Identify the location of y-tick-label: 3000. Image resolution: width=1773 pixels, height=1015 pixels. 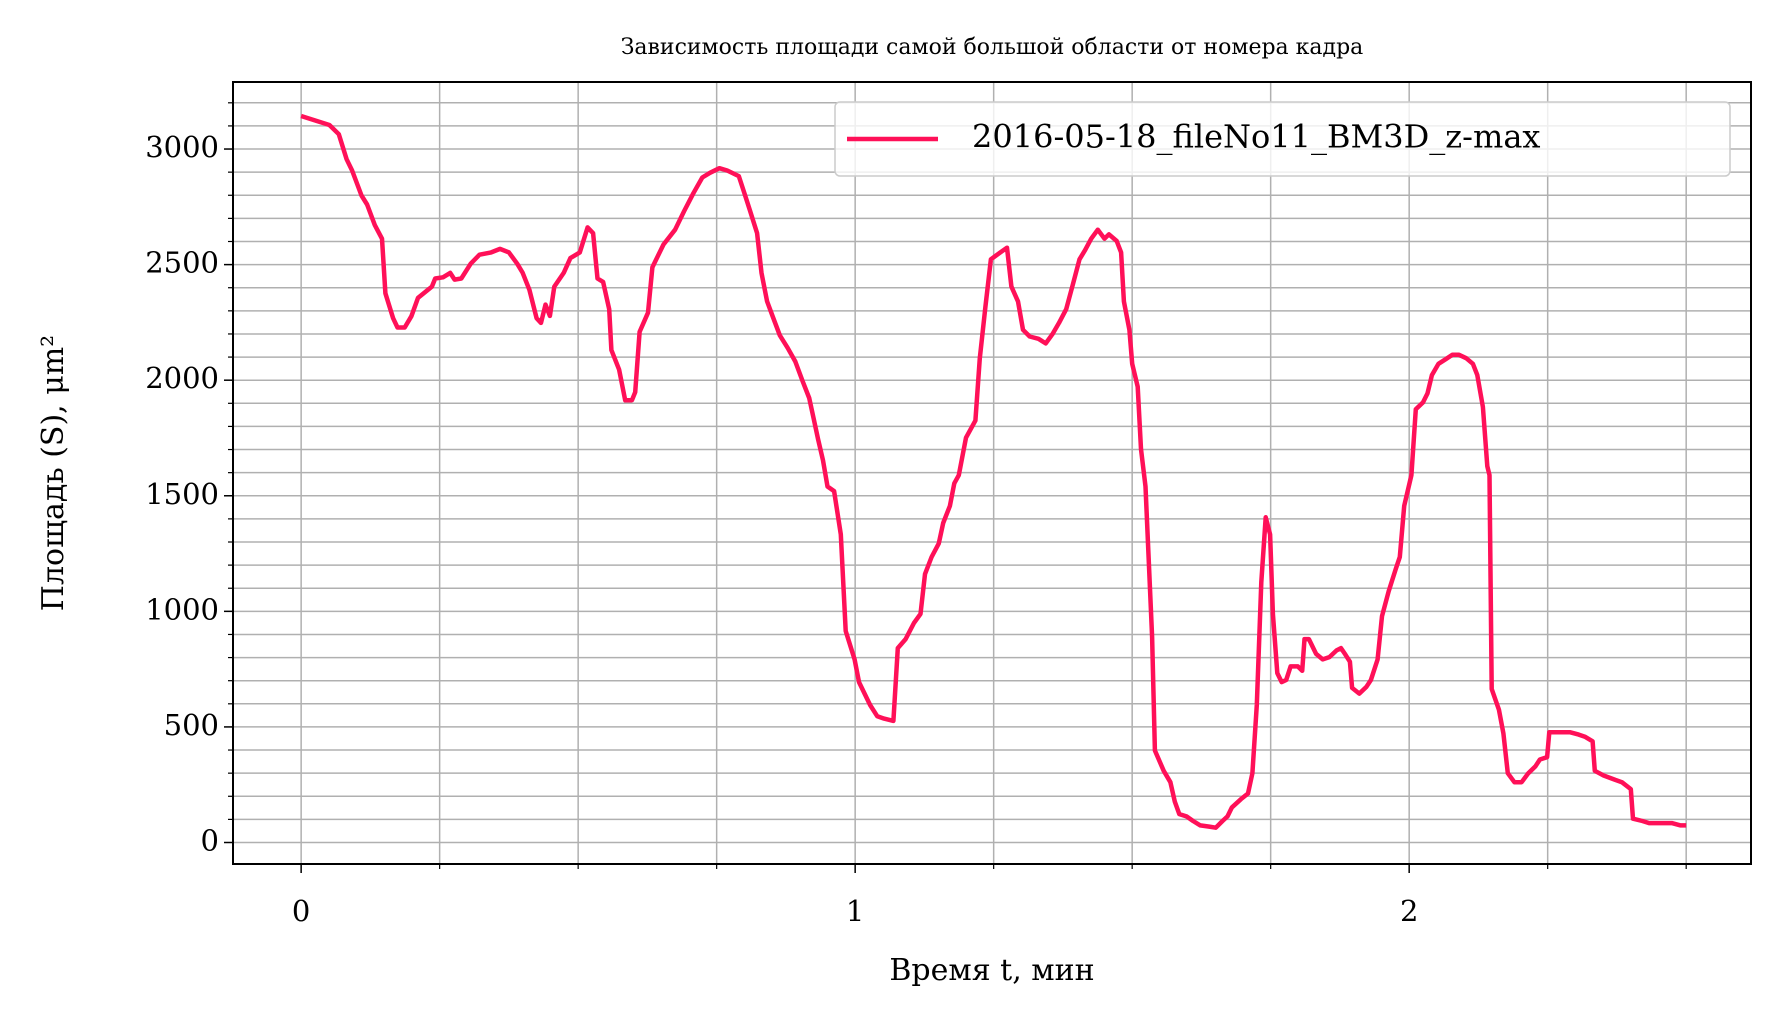
(182, 147).